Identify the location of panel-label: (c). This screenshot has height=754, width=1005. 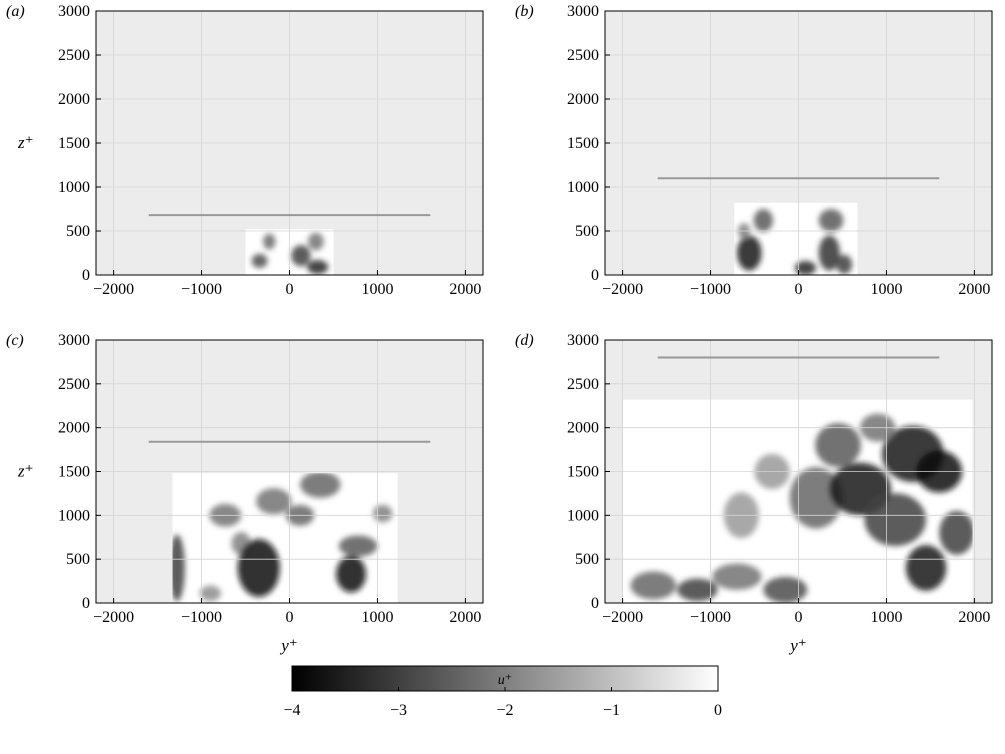
(15, 340).